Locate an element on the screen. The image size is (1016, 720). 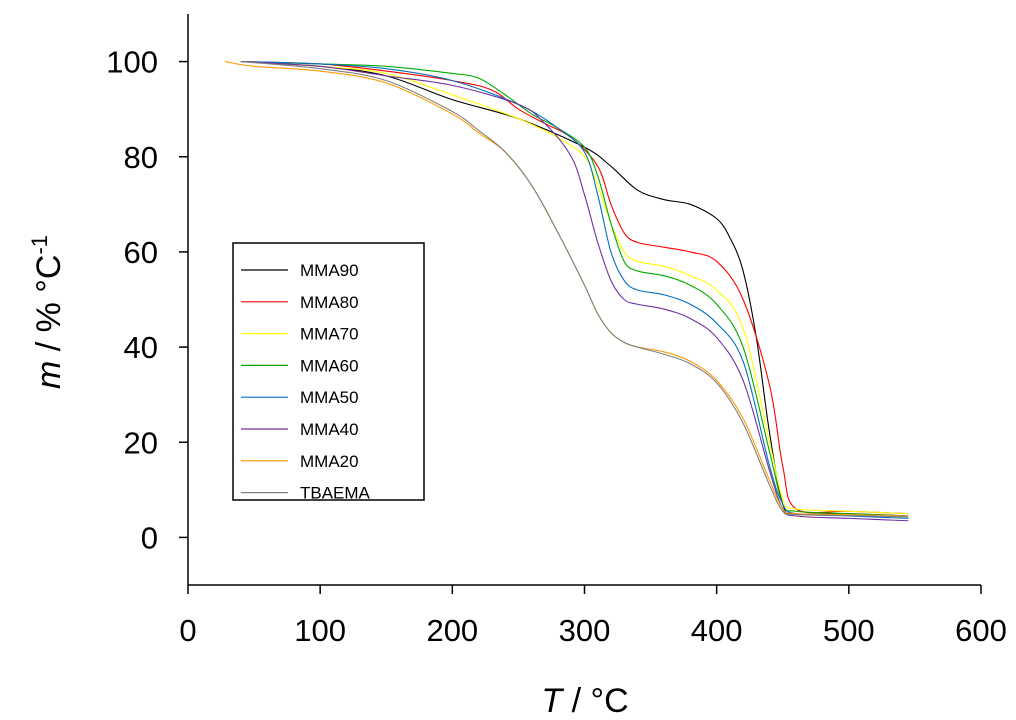
y-axis-symbol: m is located at coordinates (49, 375).